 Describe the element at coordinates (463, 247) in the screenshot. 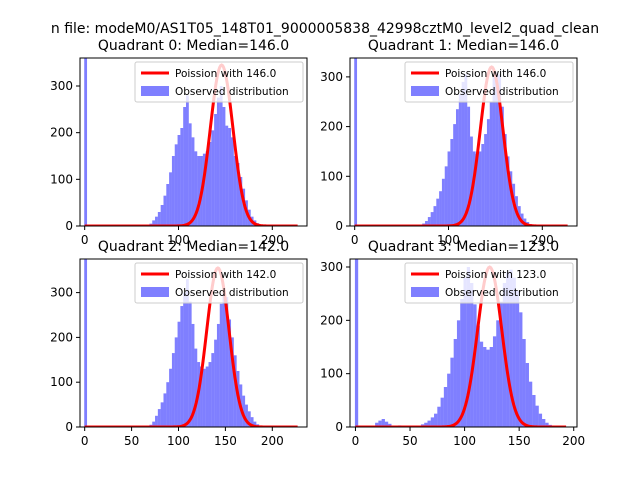

I see `subplot-title: Quadrant 3: Median=123.0` at that location.